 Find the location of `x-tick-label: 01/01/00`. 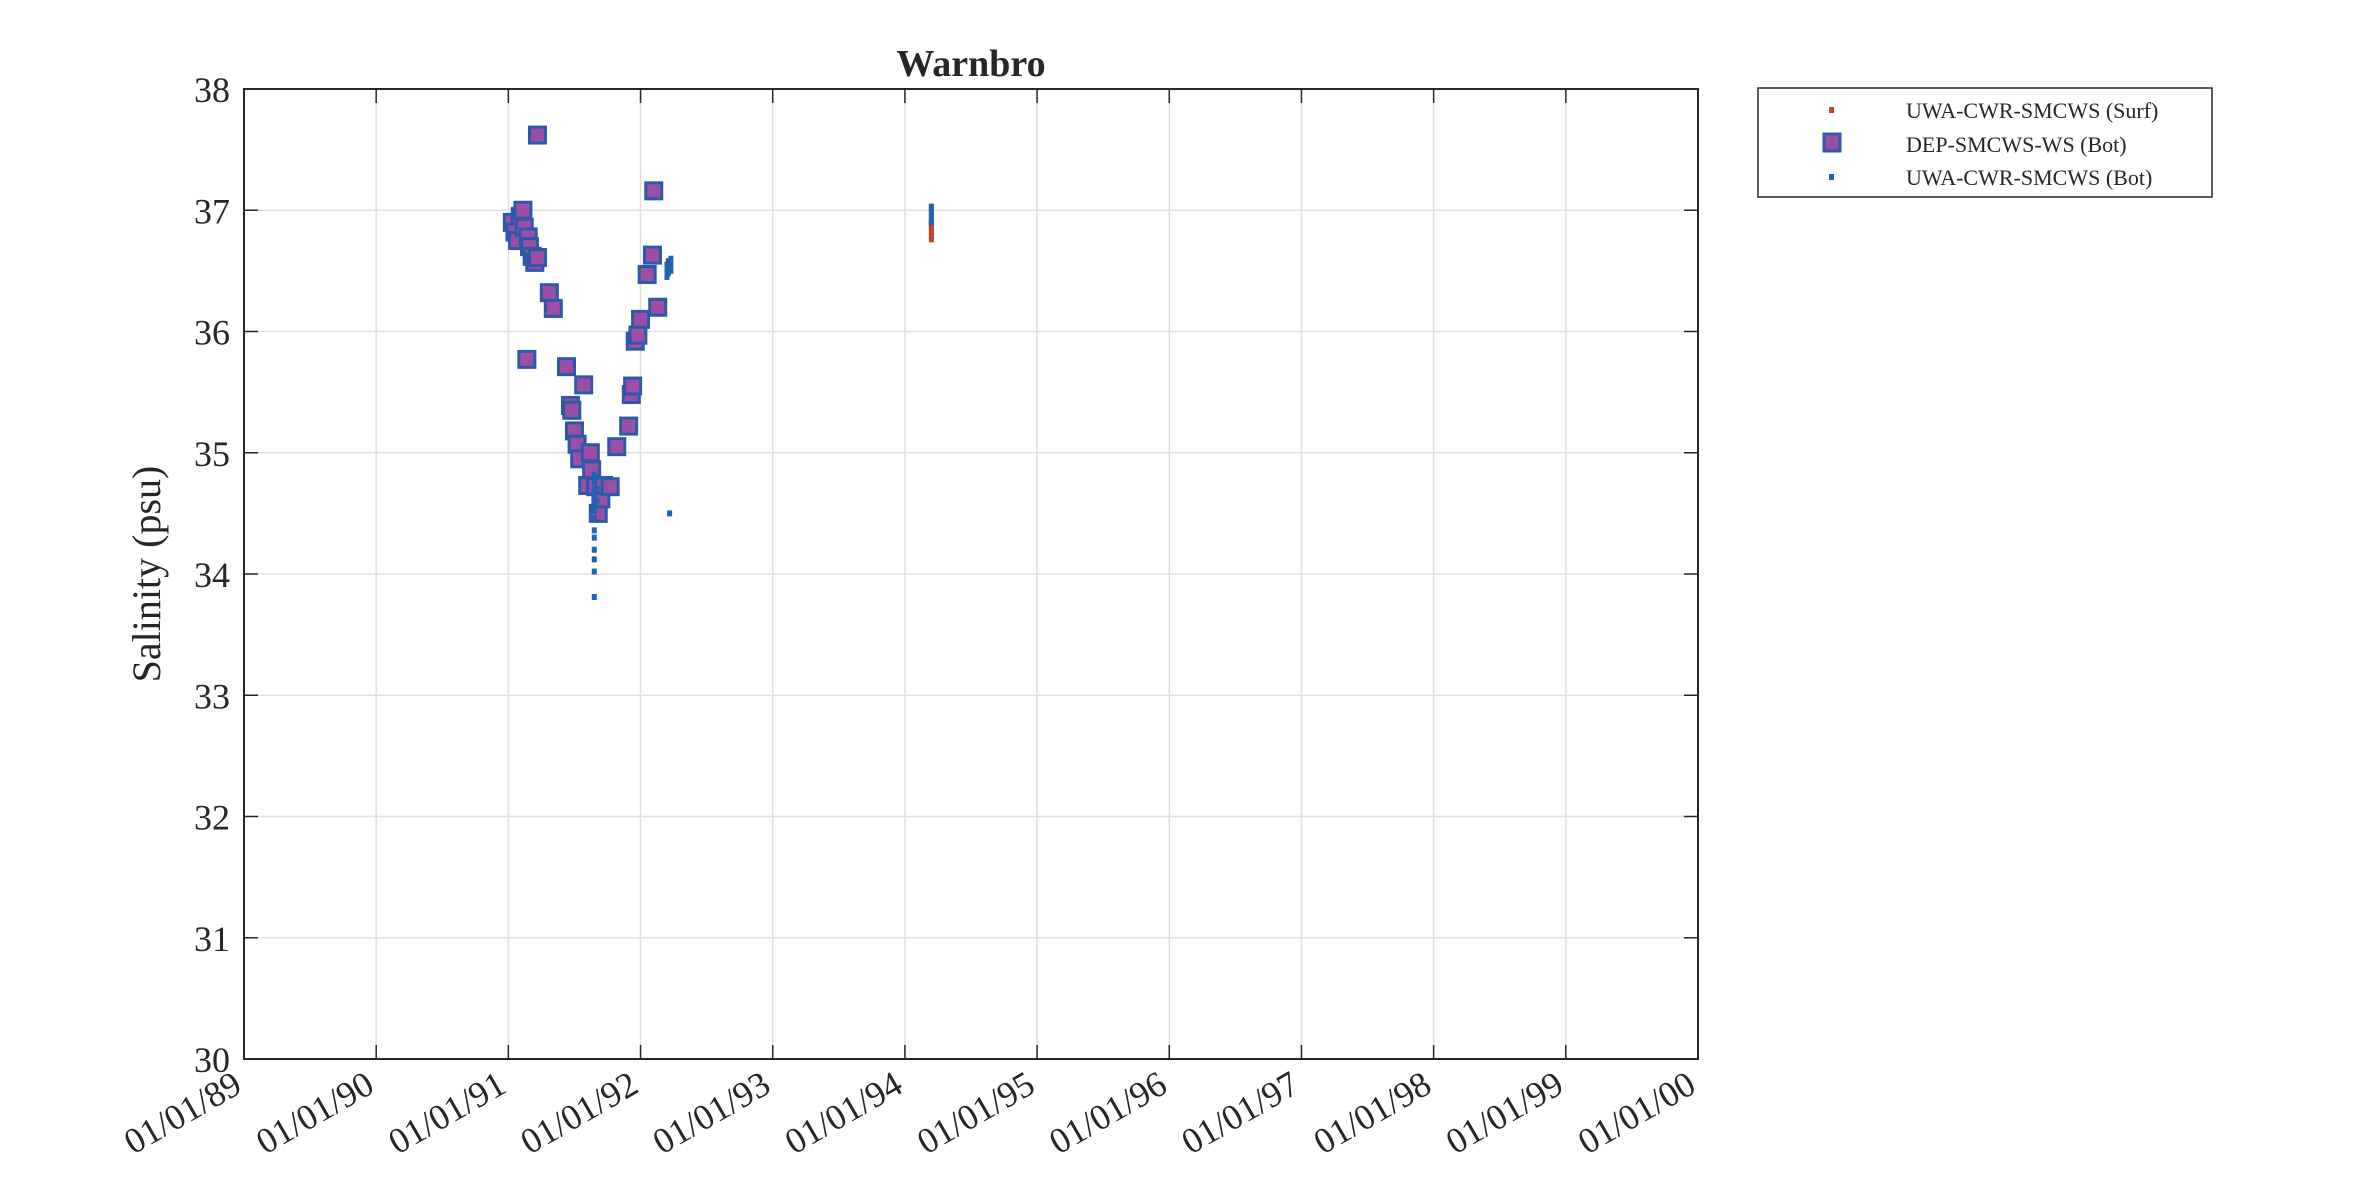

x-tick-label: 01/01/00 is located at coordinates (1636, 1112).